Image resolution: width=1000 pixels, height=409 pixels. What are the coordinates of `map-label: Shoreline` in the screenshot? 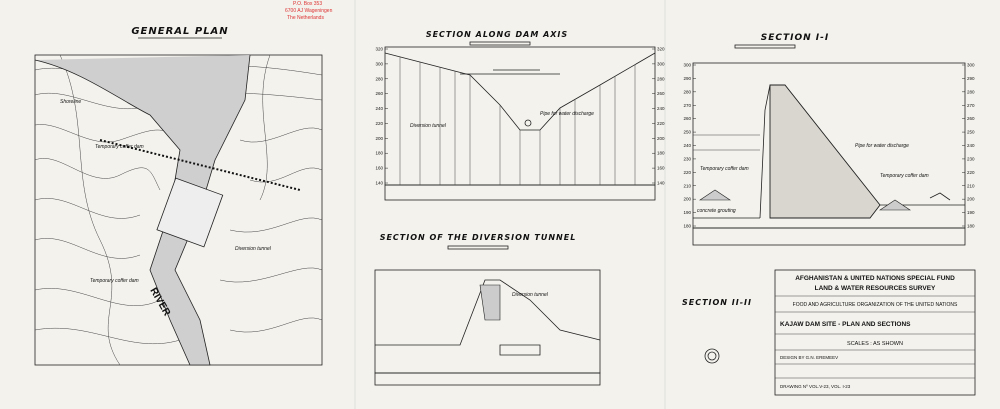 It's located at (70, 102).